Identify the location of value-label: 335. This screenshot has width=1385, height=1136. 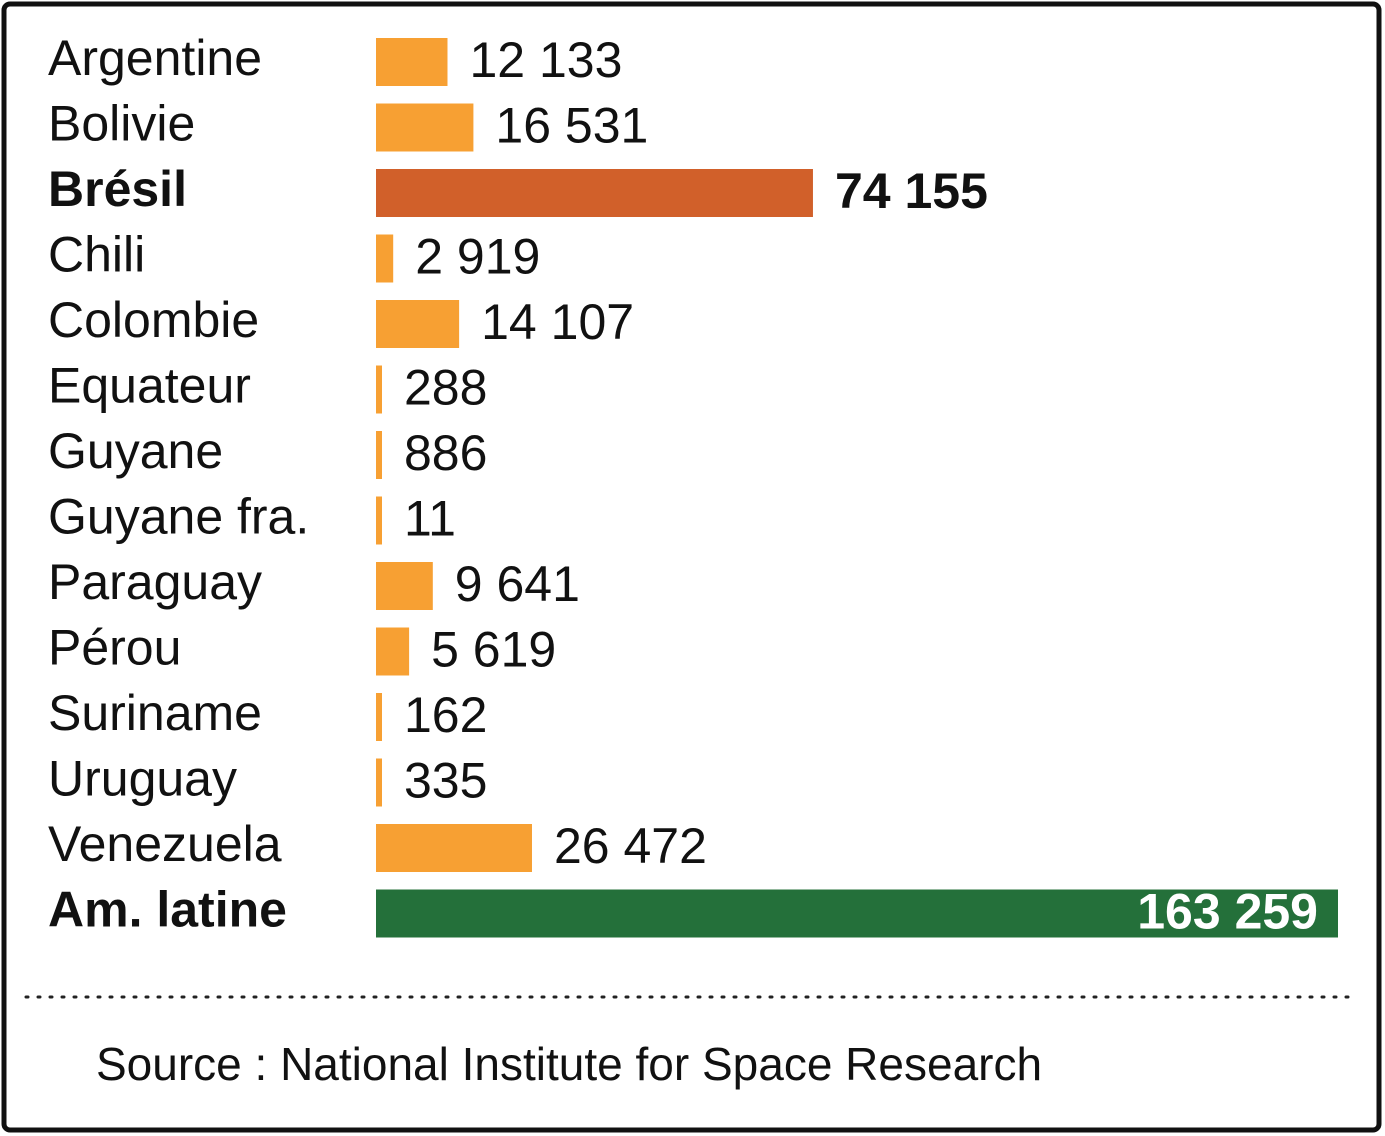
(445, 781).